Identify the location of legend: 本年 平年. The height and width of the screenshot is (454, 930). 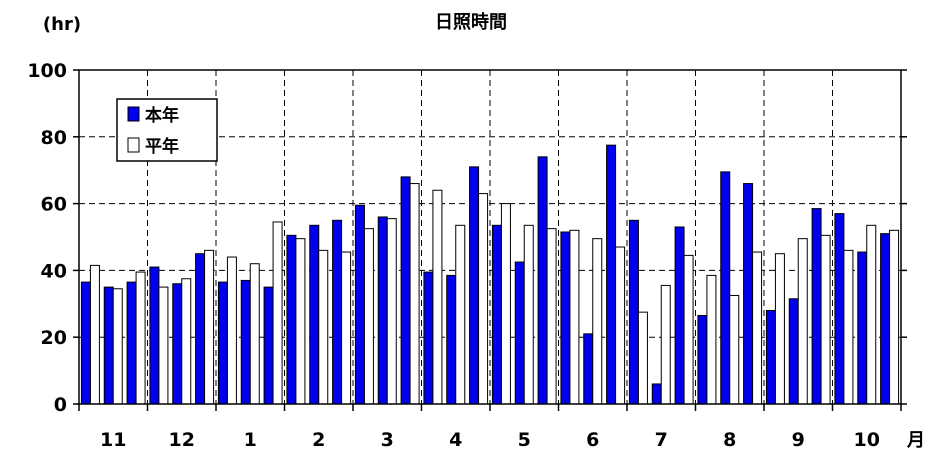
(167, 130).